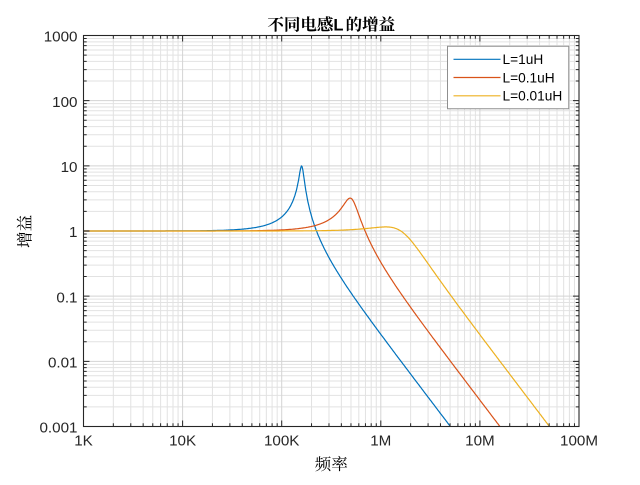 The width and height of the screenshot is (640, 485). I want to click on svg-text: 100, so click(64, 102).